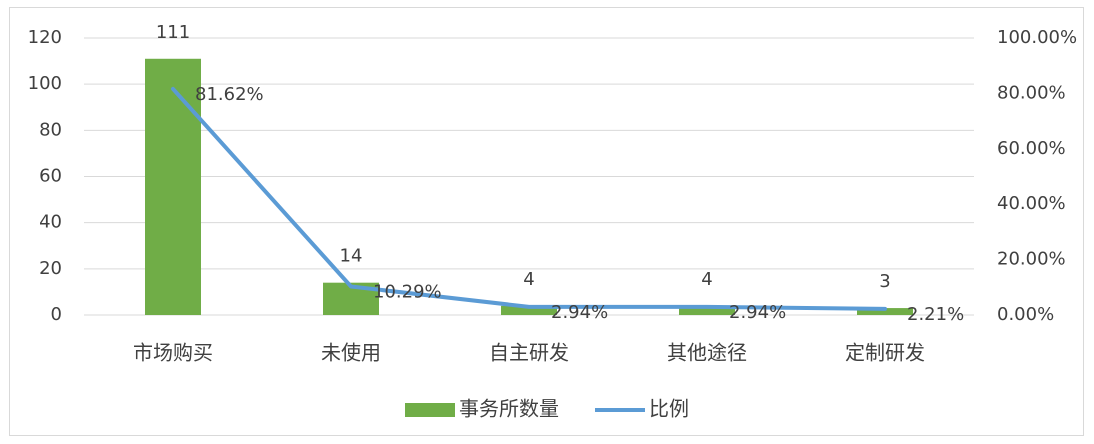 The height and width of the screenshot is (444, 1094). What do you see at coordinates (50, 222) in the screenshot?
I see `y-tick-label: 40` at bounding box center [50, 222].